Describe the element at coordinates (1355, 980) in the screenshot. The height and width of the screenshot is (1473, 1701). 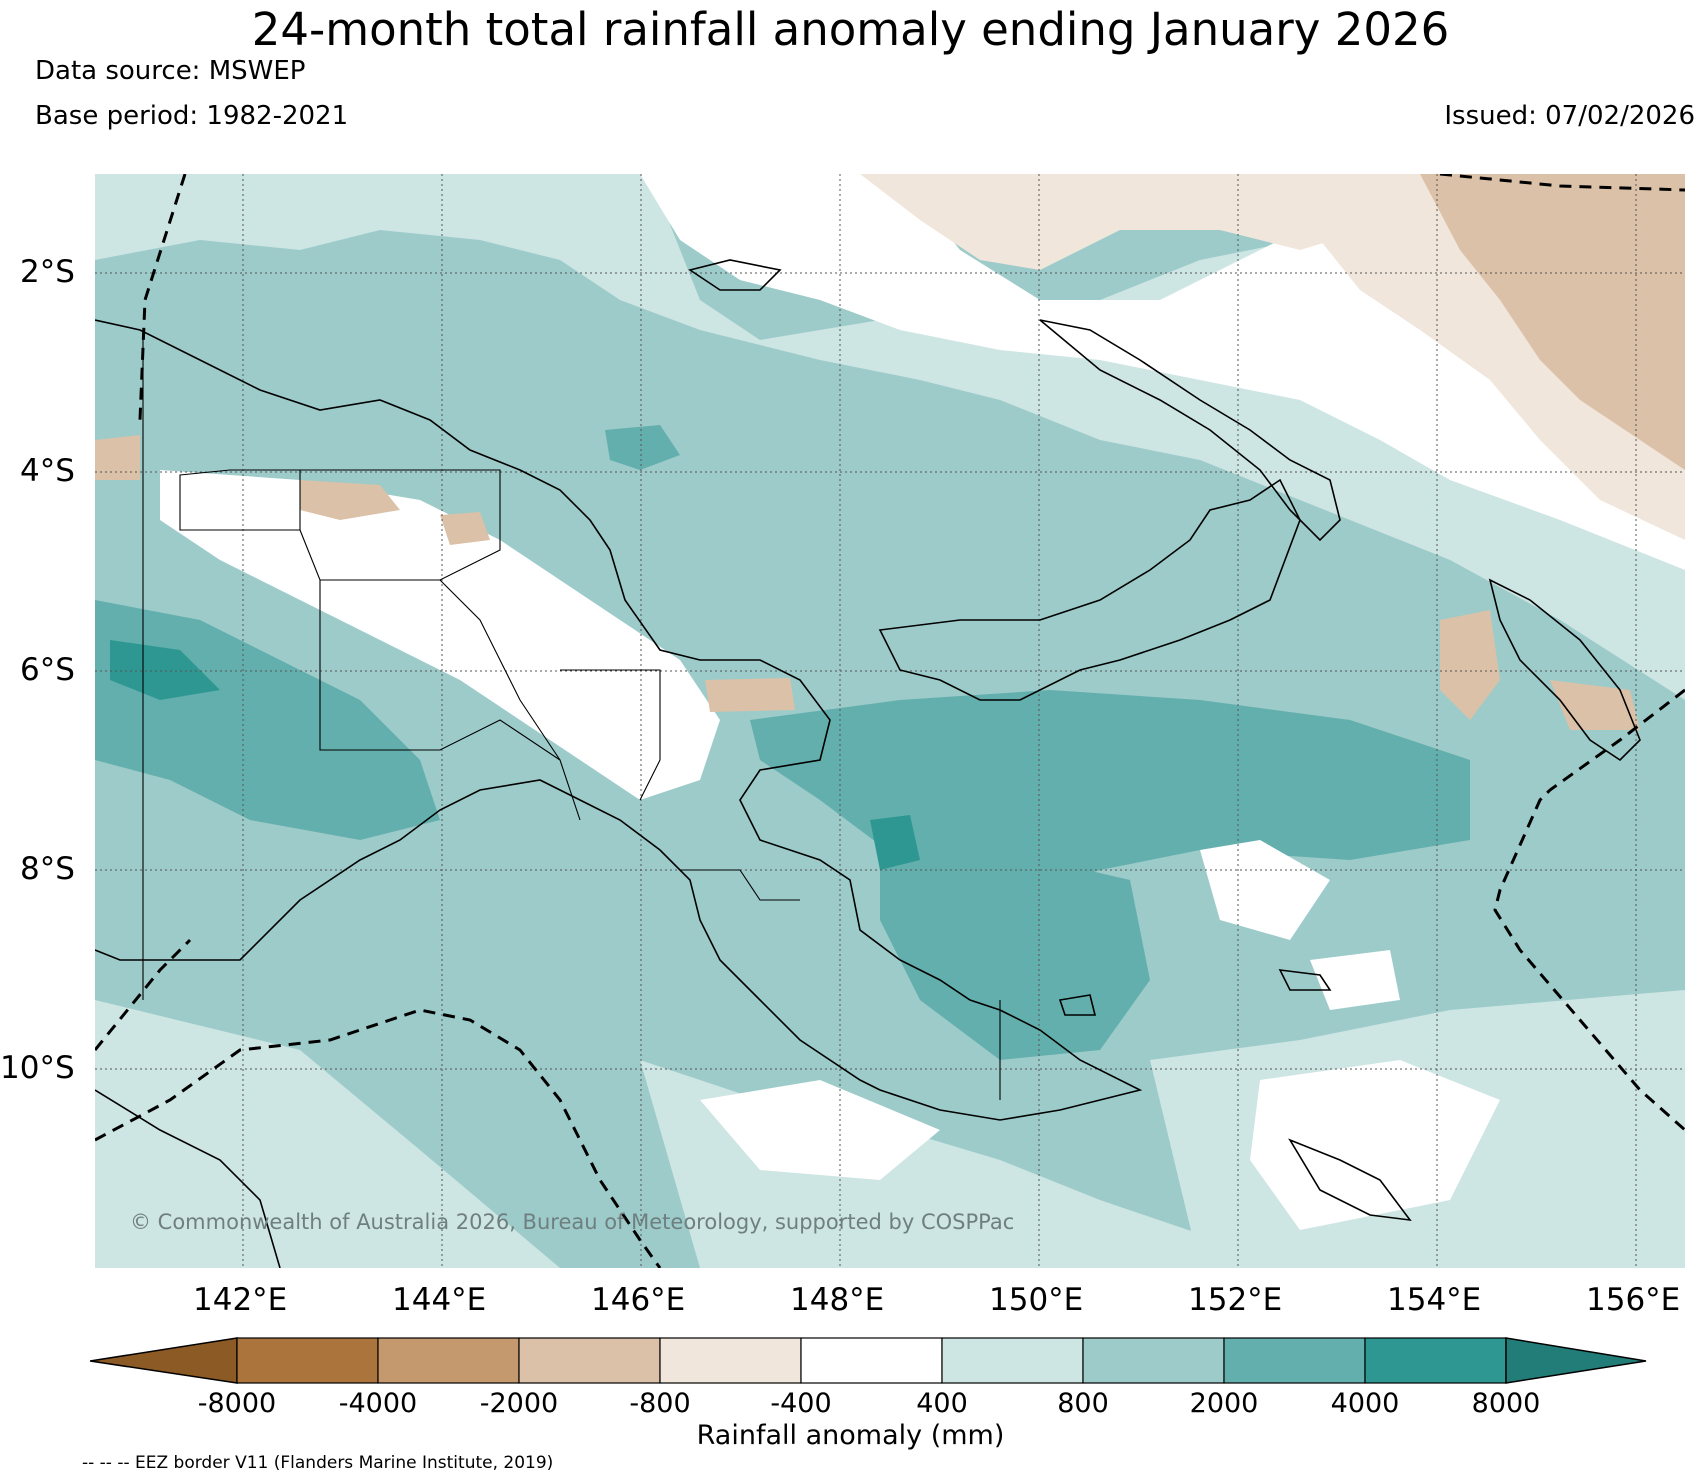
I see `anomaly-neutral-louisiade` at that location.